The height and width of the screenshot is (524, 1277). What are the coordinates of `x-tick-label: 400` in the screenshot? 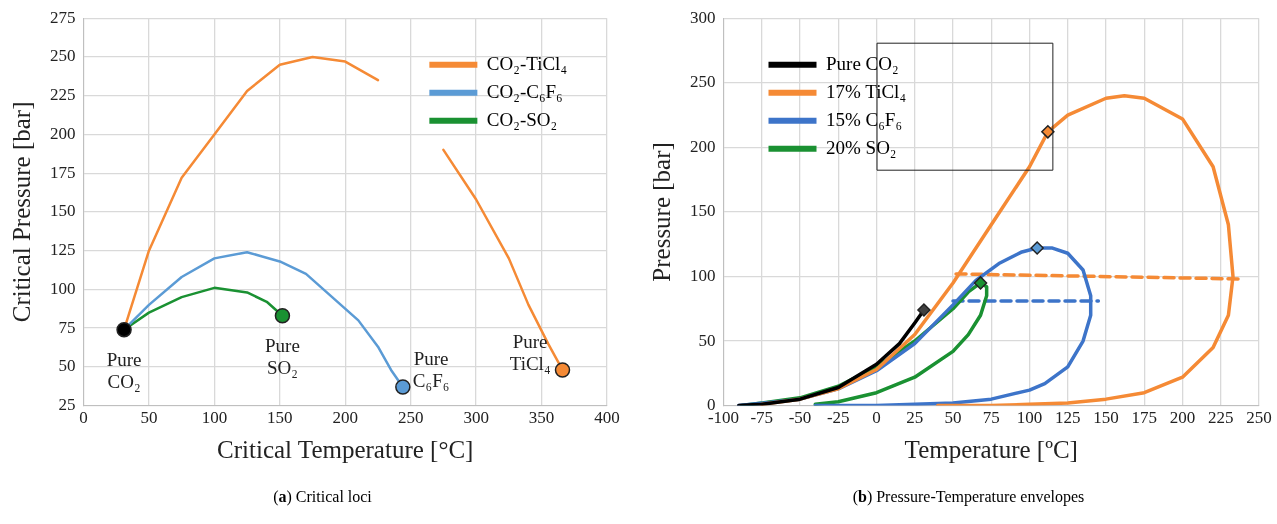 It's located at (607, 418).